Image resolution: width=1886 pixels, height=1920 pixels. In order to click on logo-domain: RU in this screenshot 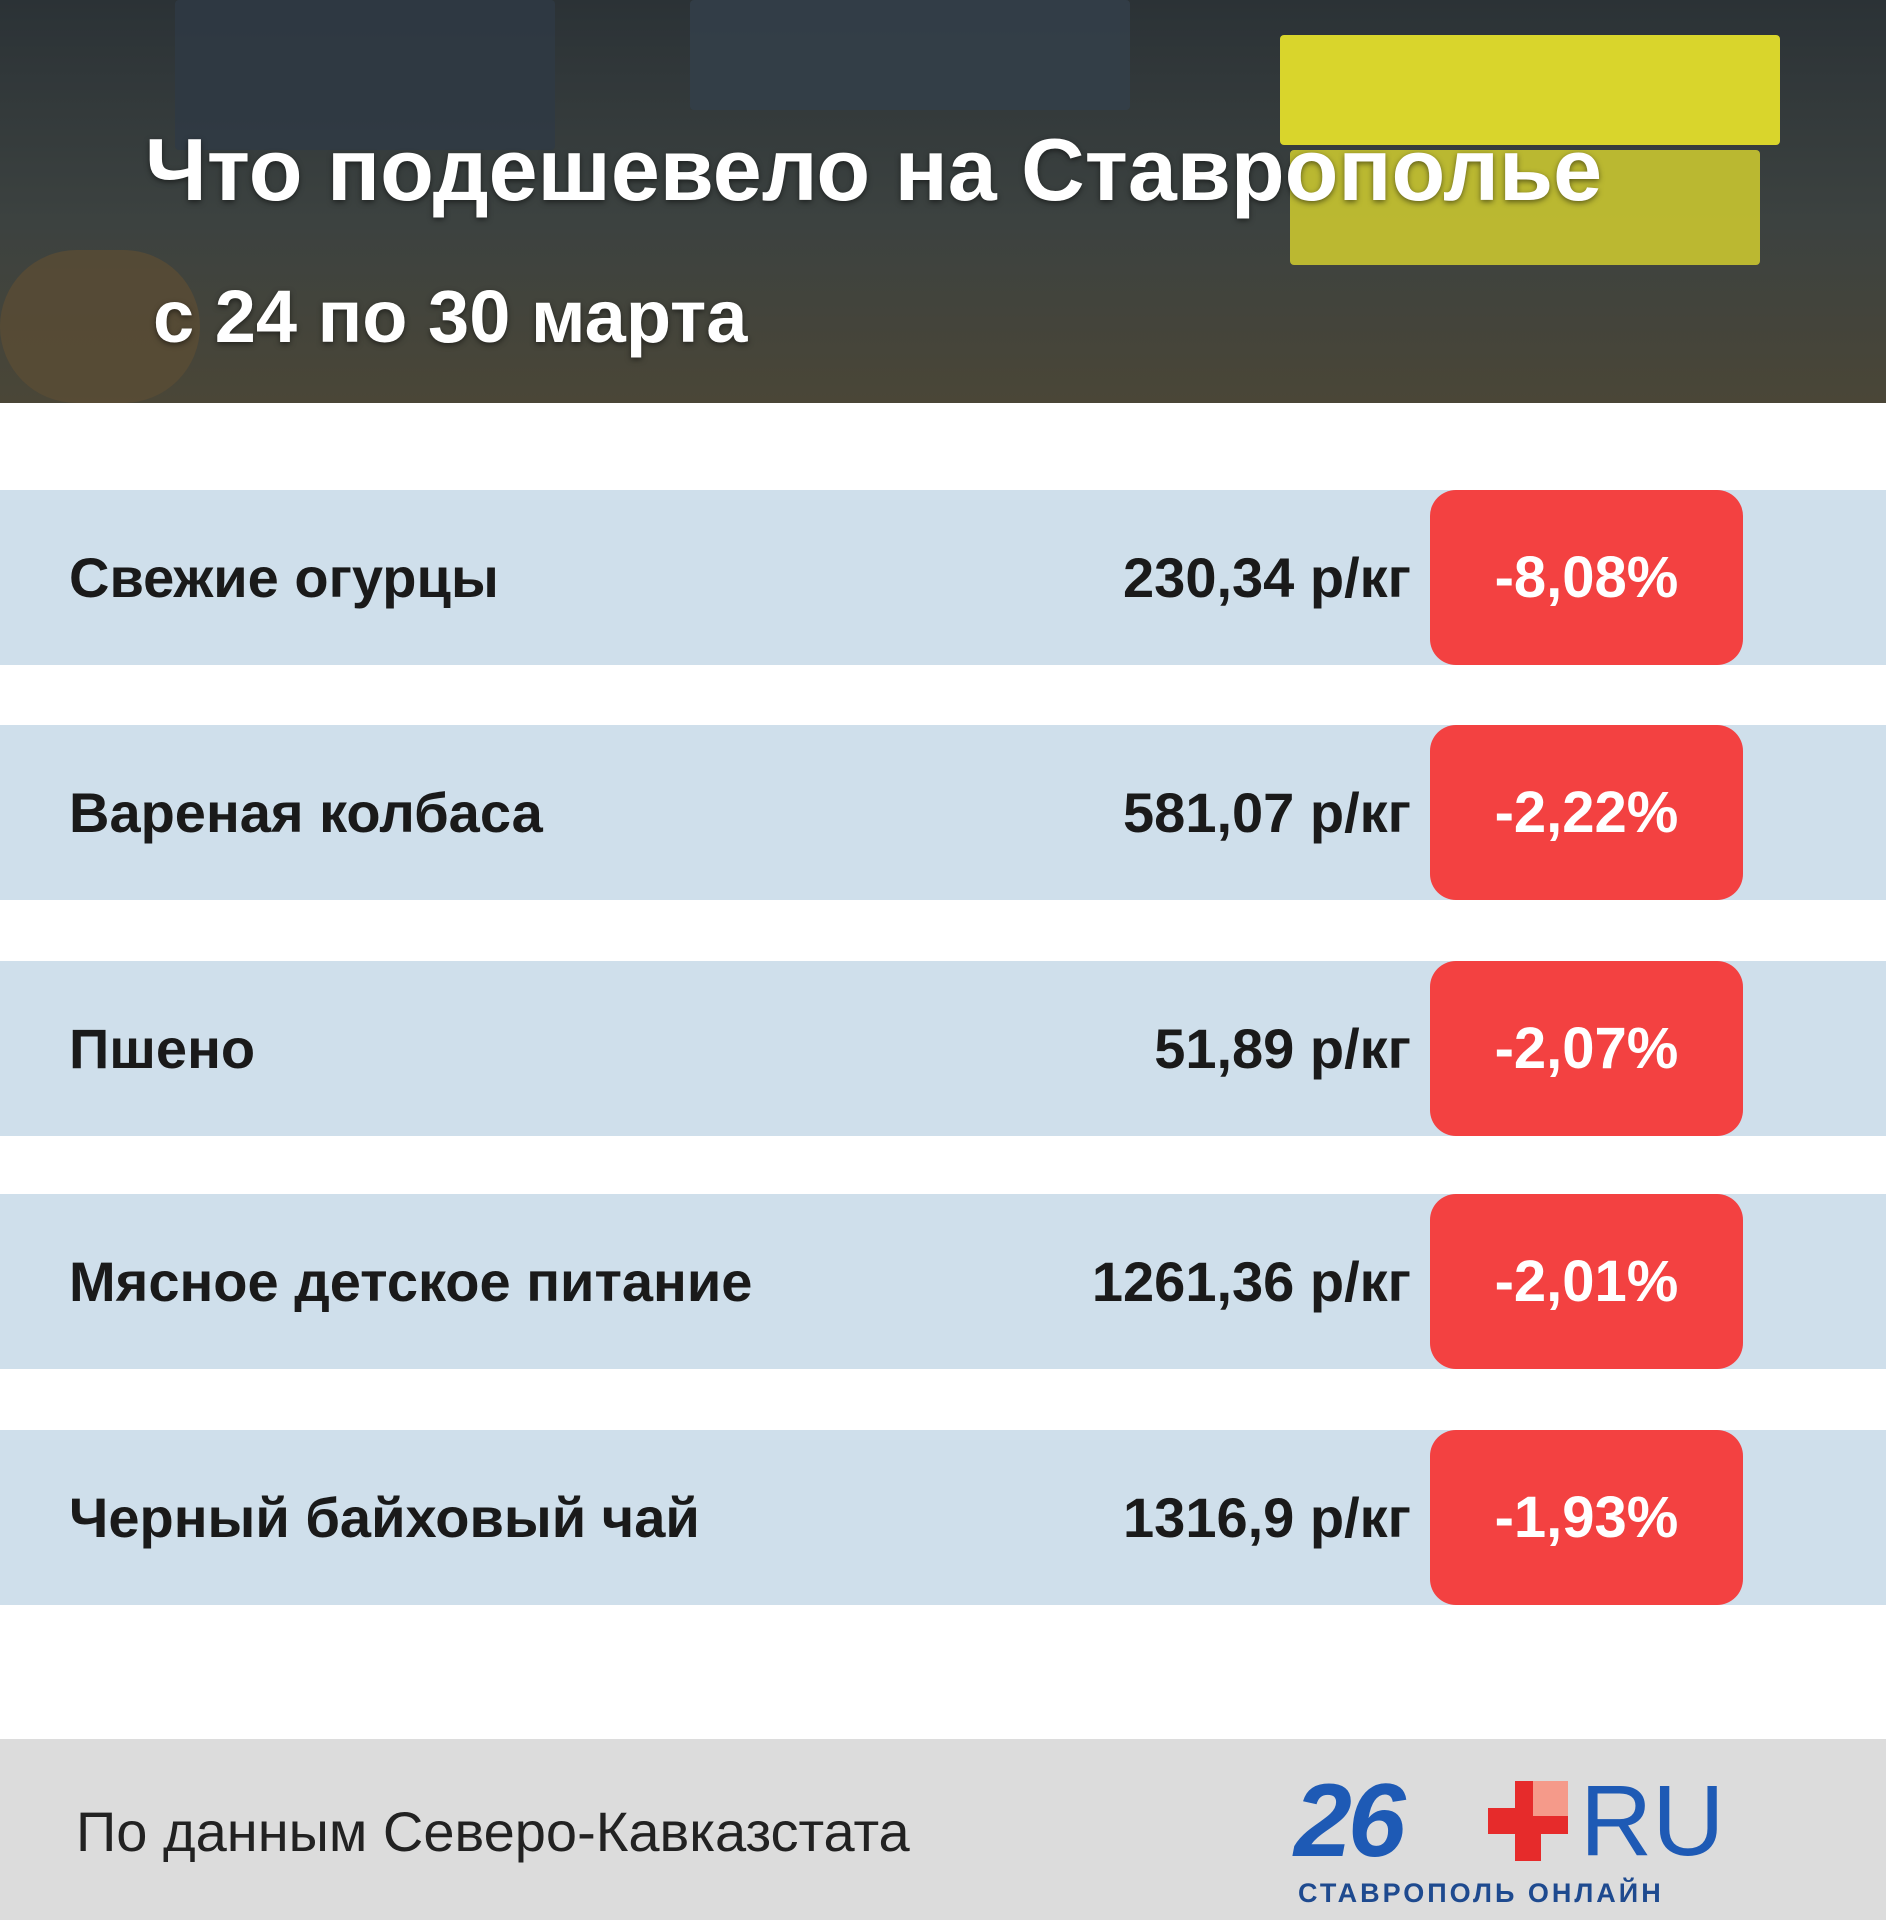, I will do `click(1652, 1821)`.